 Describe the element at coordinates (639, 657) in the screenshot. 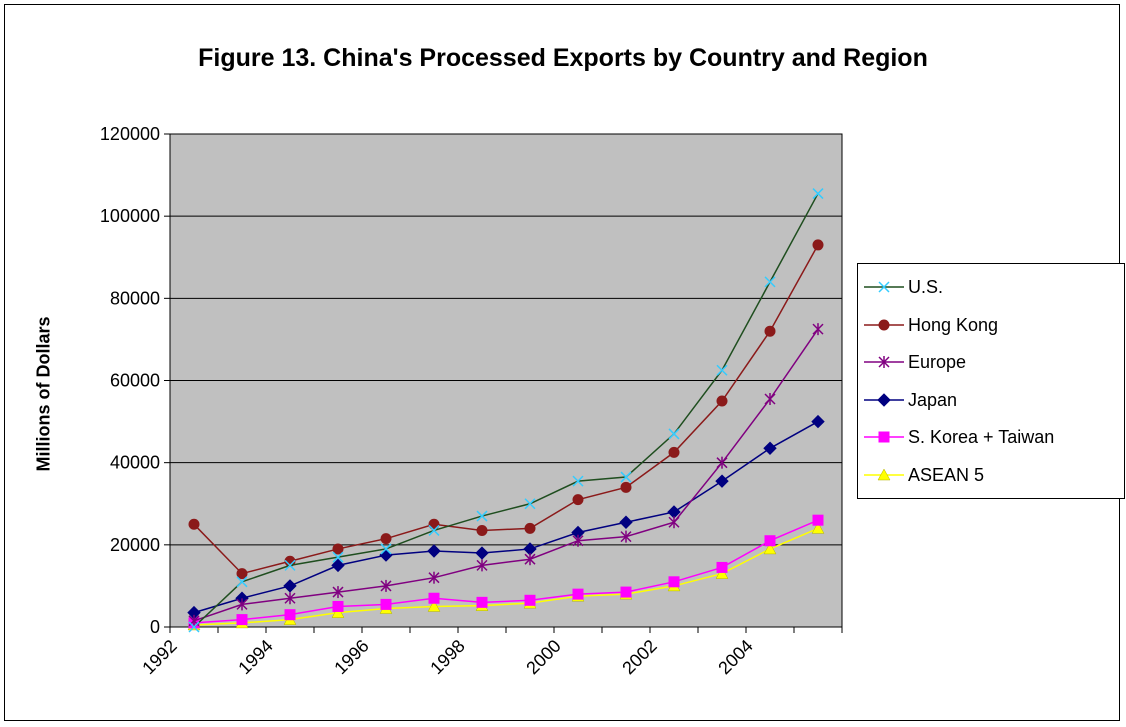

I see `x-tick-label: 2002` at that location.